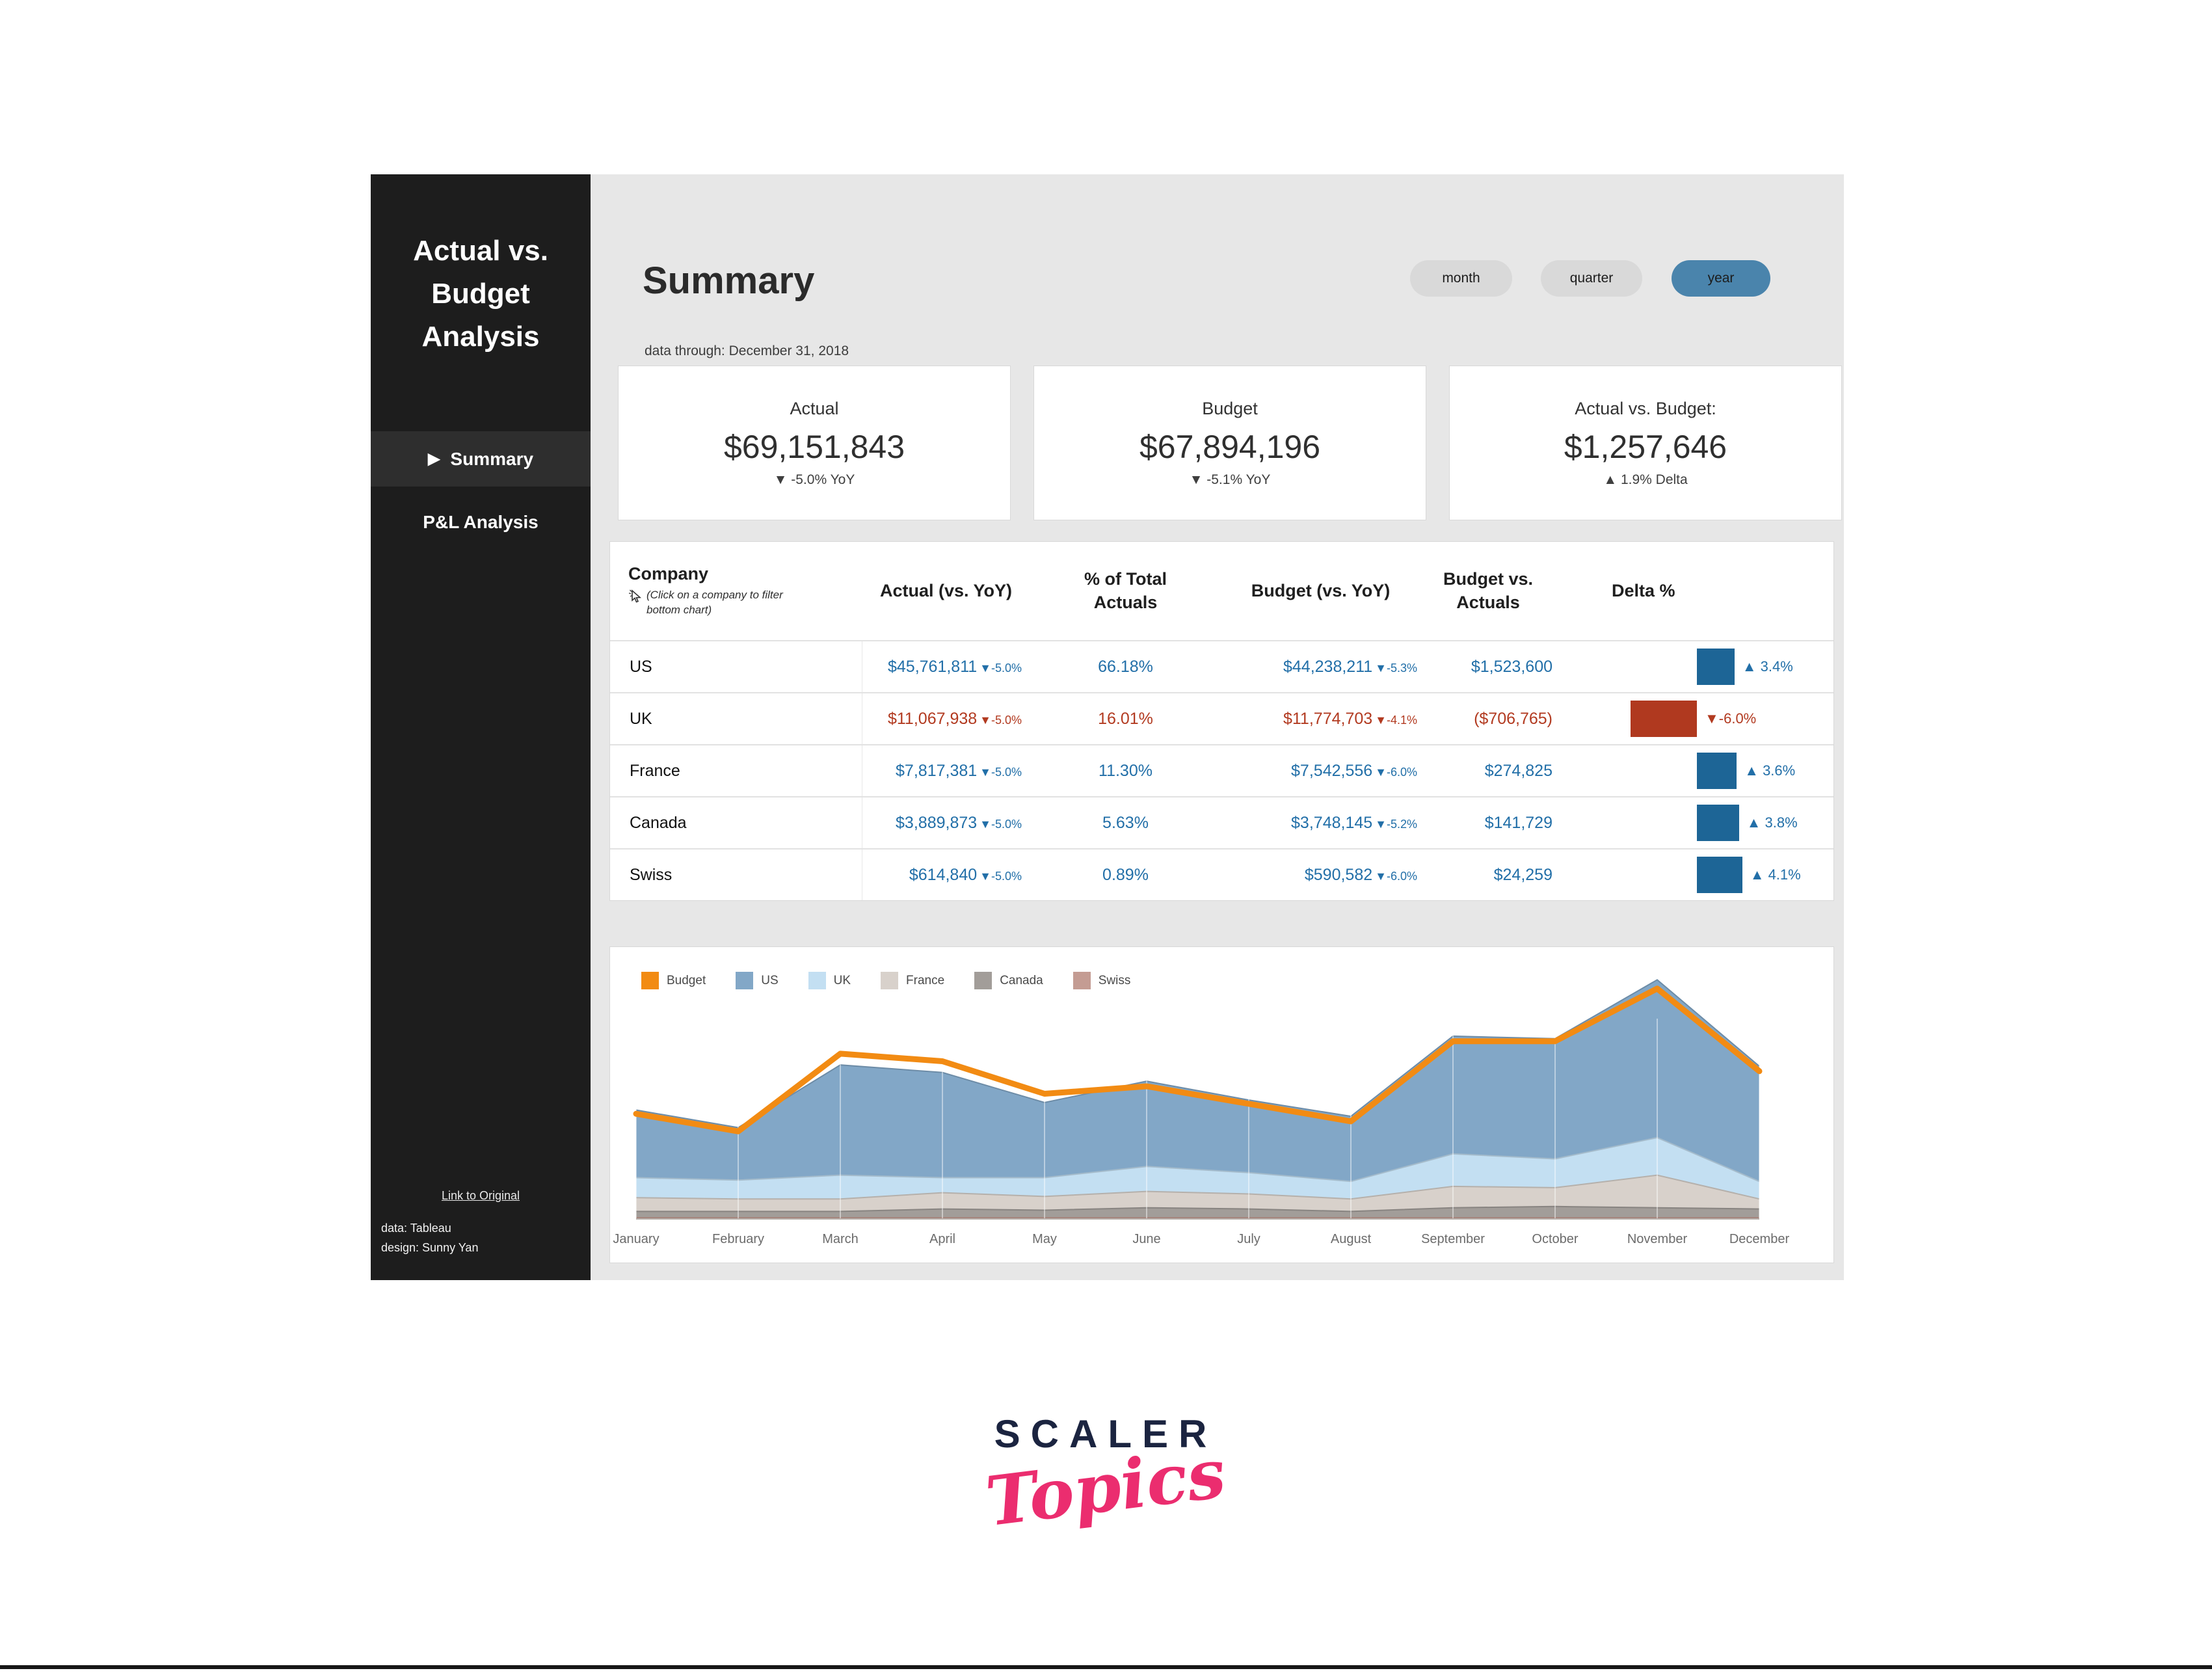 The height and width of the screenshot is (1673, 2212). What do you see at coordinates (1643, 590) in the screenshot?
I see `column-header-delta: Delta %` at bounding box center [1643, 590].